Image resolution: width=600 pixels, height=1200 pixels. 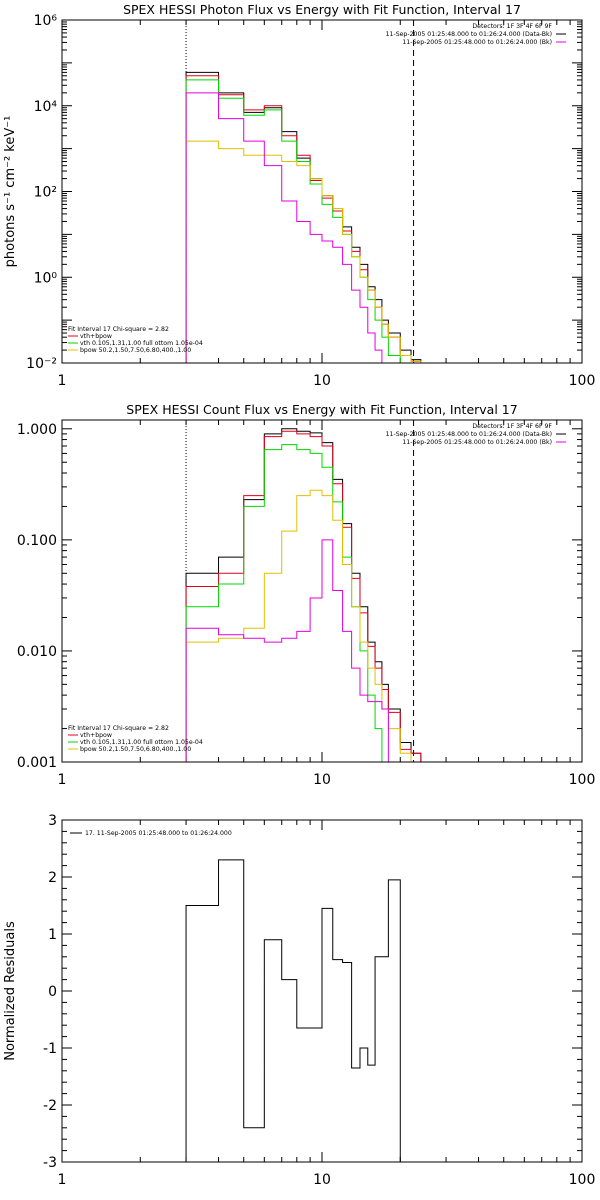 What do you see at coordinates (293, 1010) in the screenshot?
I see `series-residuals` at bounding box center [293, 1010].